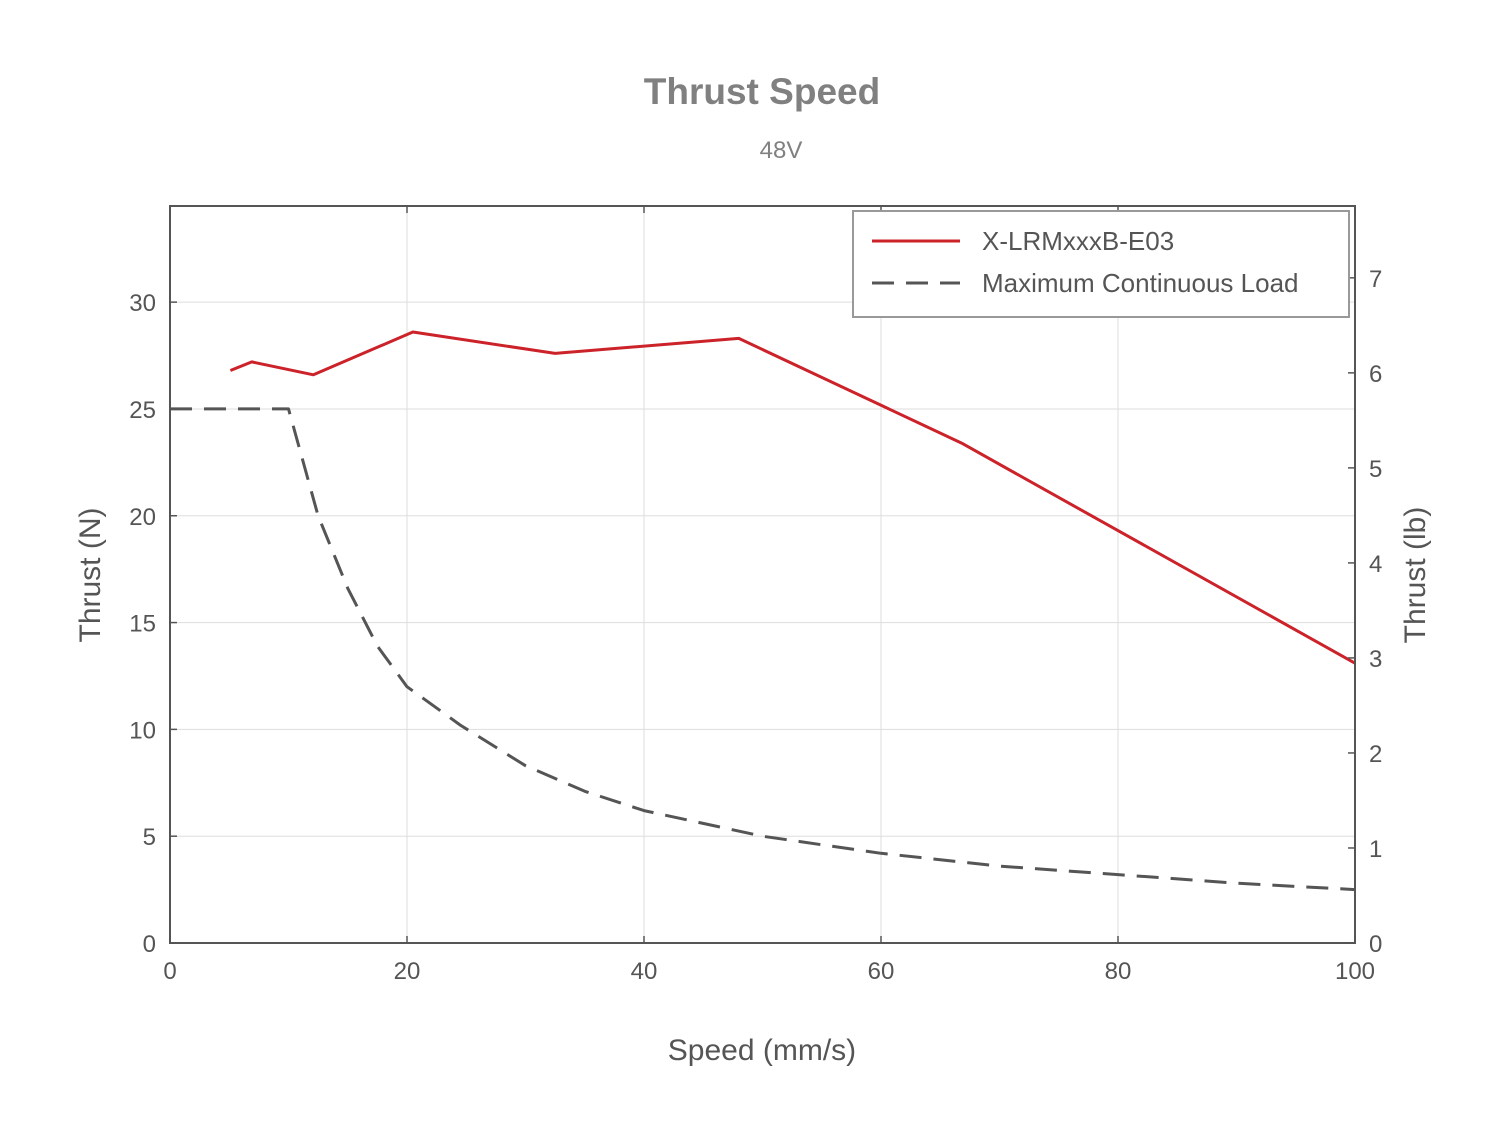 This screenshot has height=1142, width=1508. What do you see at coordinates (1375, 374) in the screenshot?
I see `y2-tick-label: 6` at bounding box center [1375, 374].